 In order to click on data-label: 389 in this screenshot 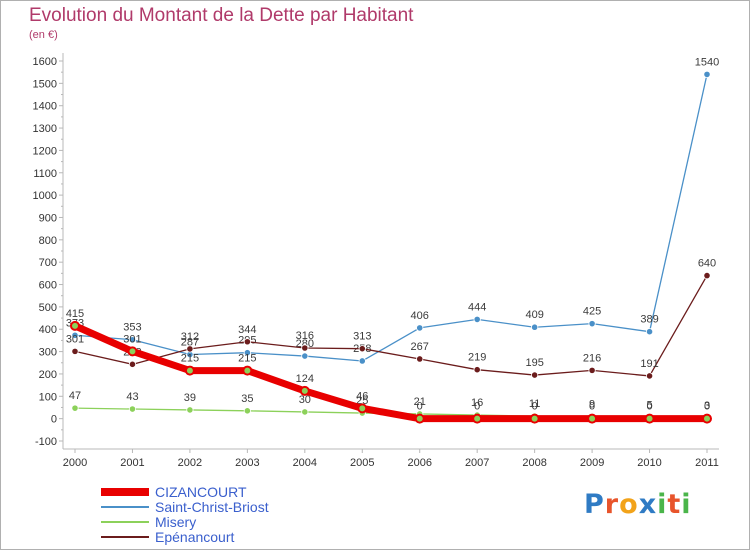, I will do `click(649, 320)`.